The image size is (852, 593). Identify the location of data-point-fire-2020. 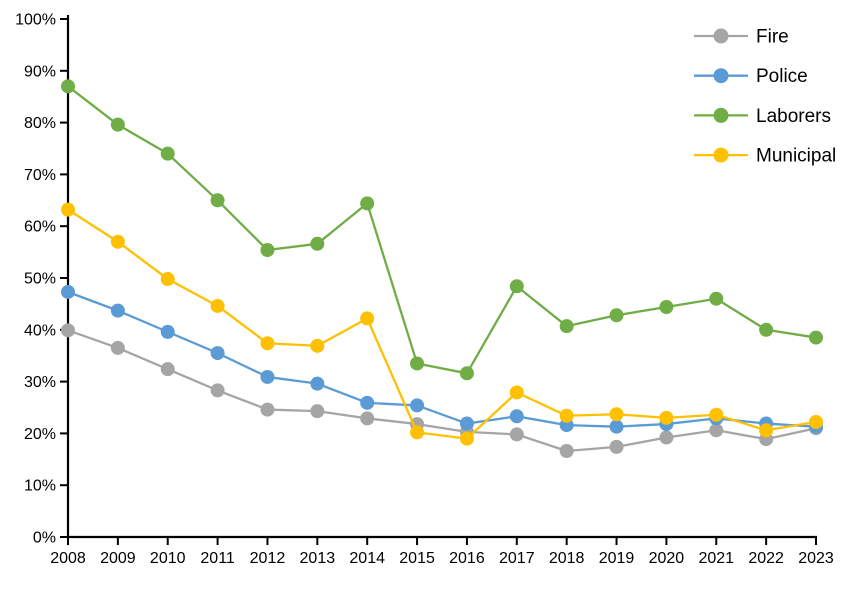
(666, 437).